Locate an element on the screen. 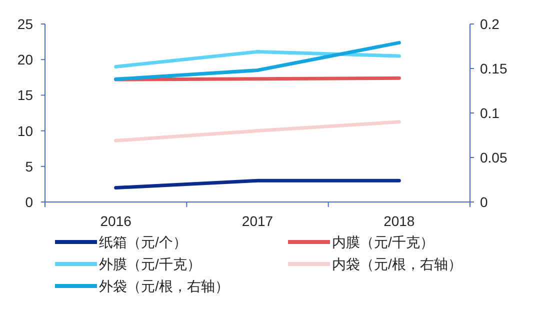 The image size is (534, 332). legend-label: 外袋（元/根，右轴） is located at coordinates (164, 286).